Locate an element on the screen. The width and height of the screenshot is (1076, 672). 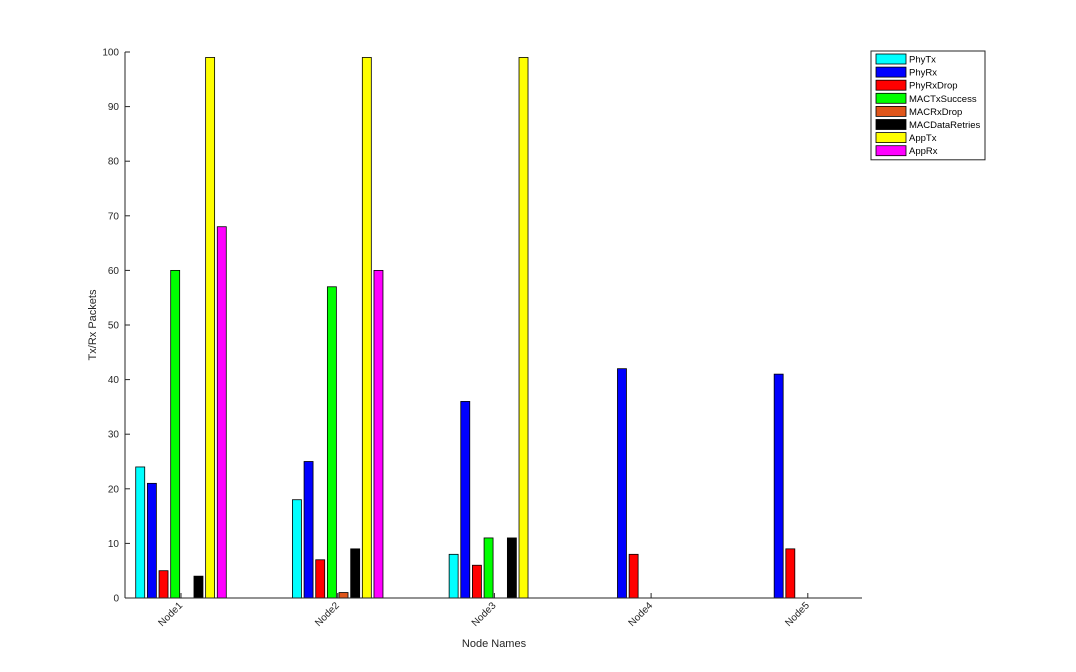
x-tick-label: Node4 is located at coordinates (641, 614).